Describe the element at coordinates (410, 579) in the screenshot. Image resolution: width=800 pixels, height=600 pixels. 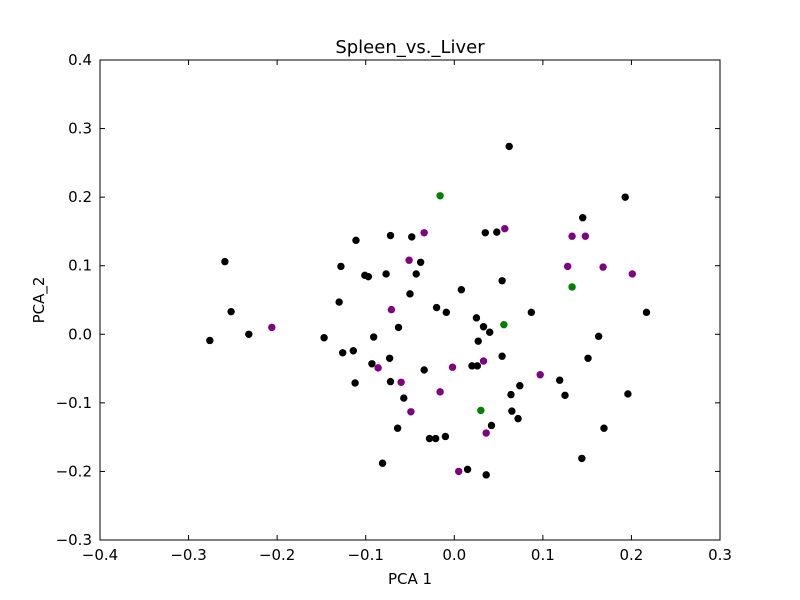
I see `x-axis-label: PCA 1` at that location.